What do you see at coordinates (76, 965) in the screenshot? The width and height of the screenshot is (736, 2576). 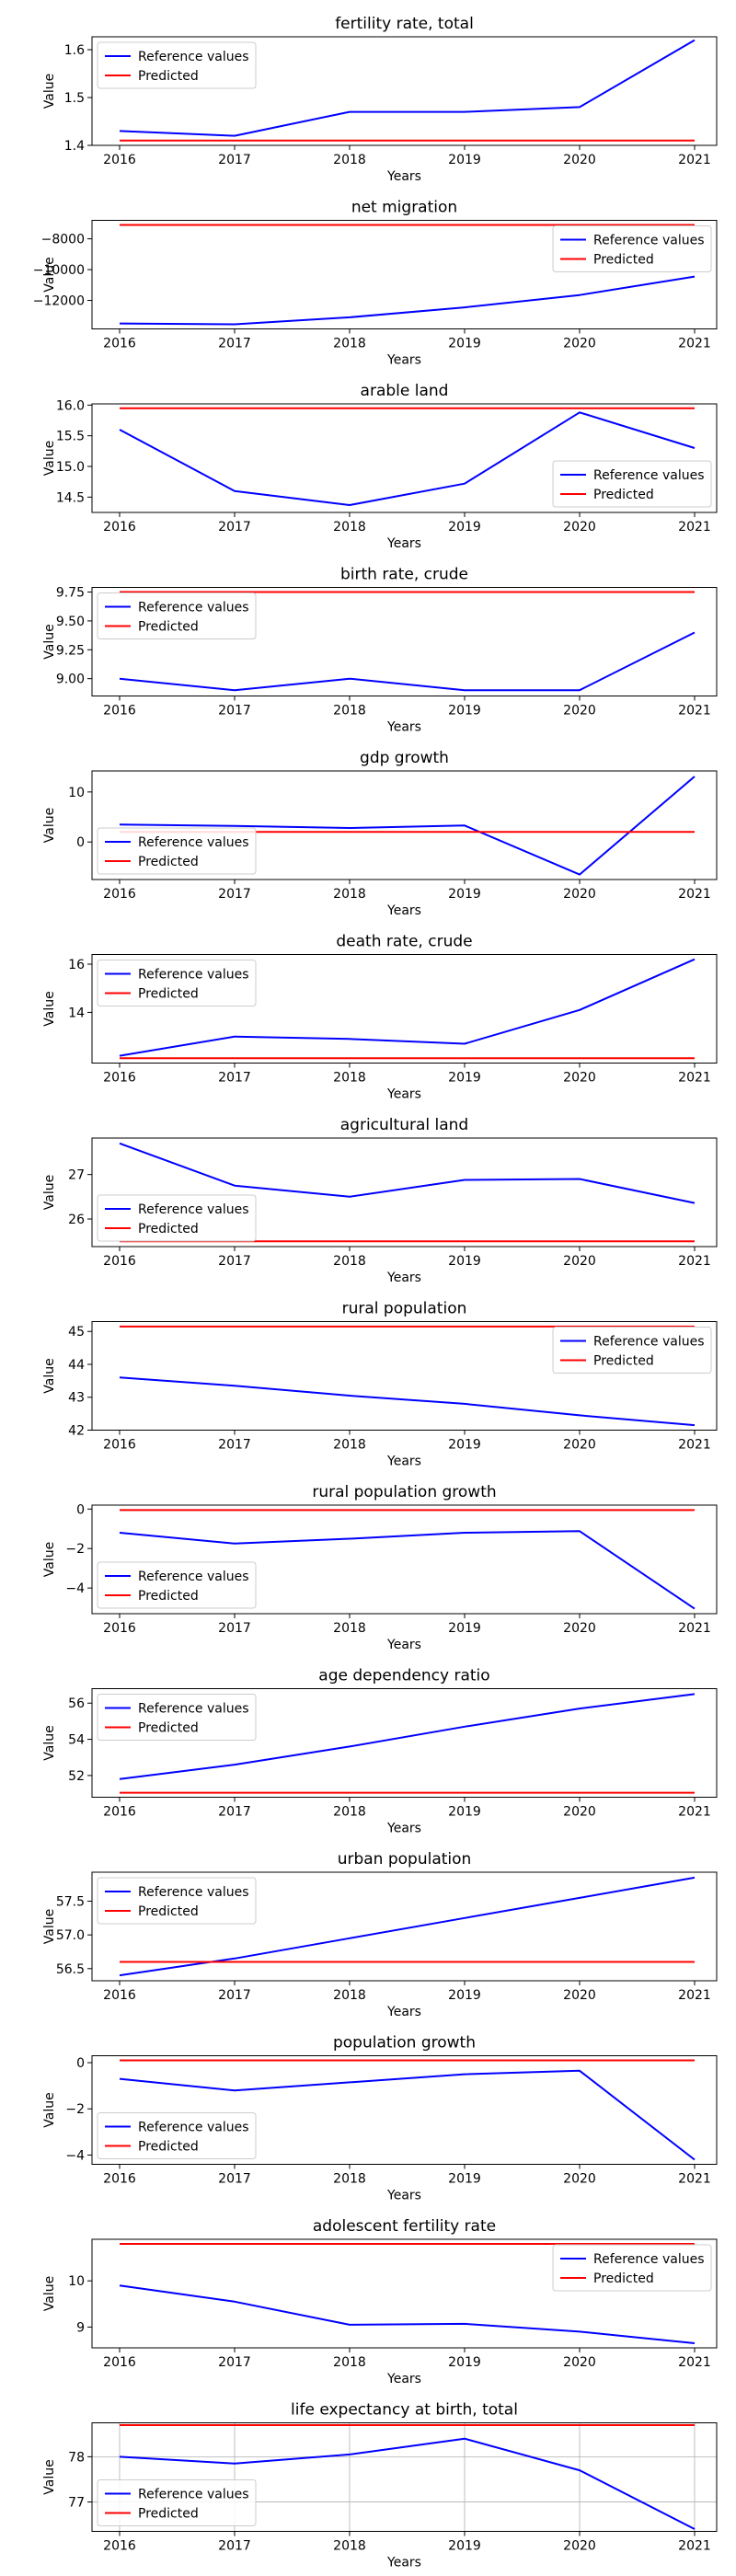 I see `y-tick-label: 16` at bounding box center [76, 965].